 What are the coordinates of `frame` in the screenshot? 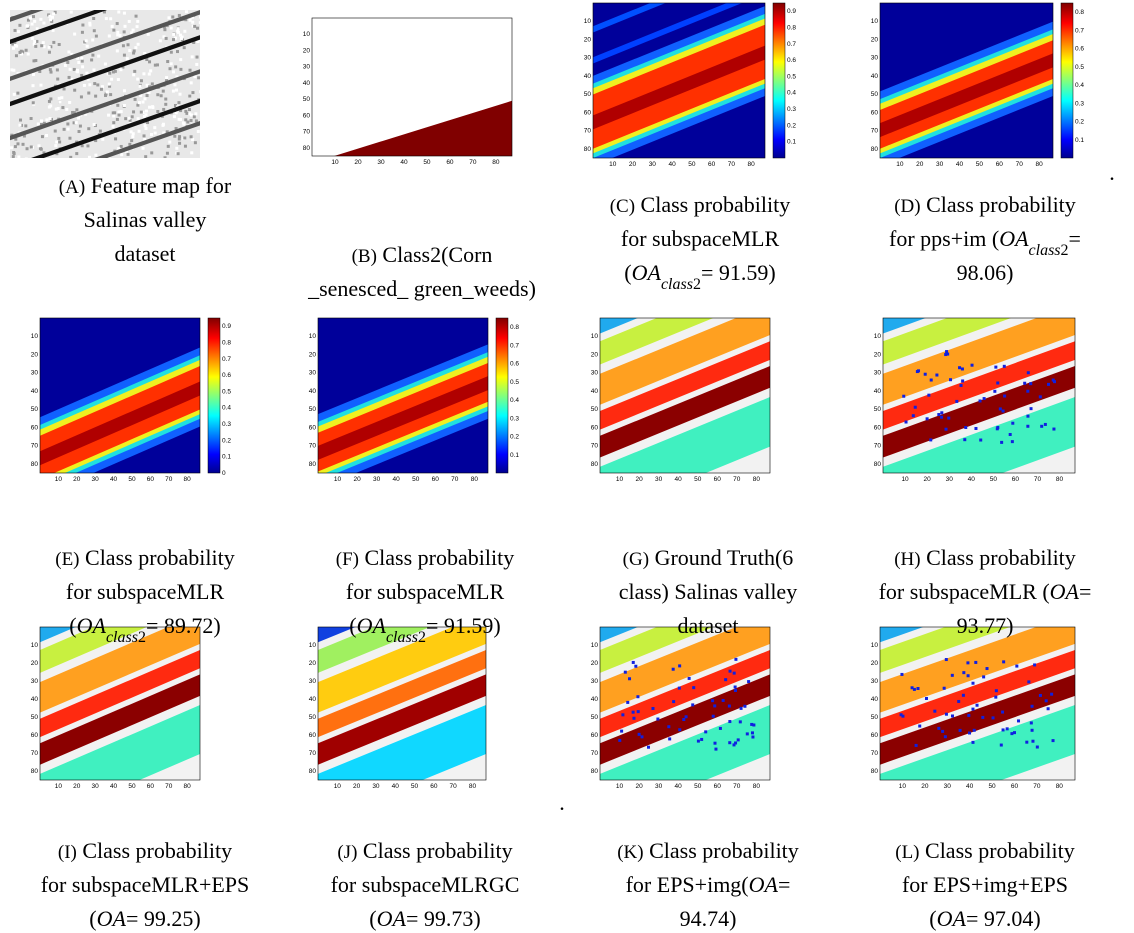 It's located at (120, 395).